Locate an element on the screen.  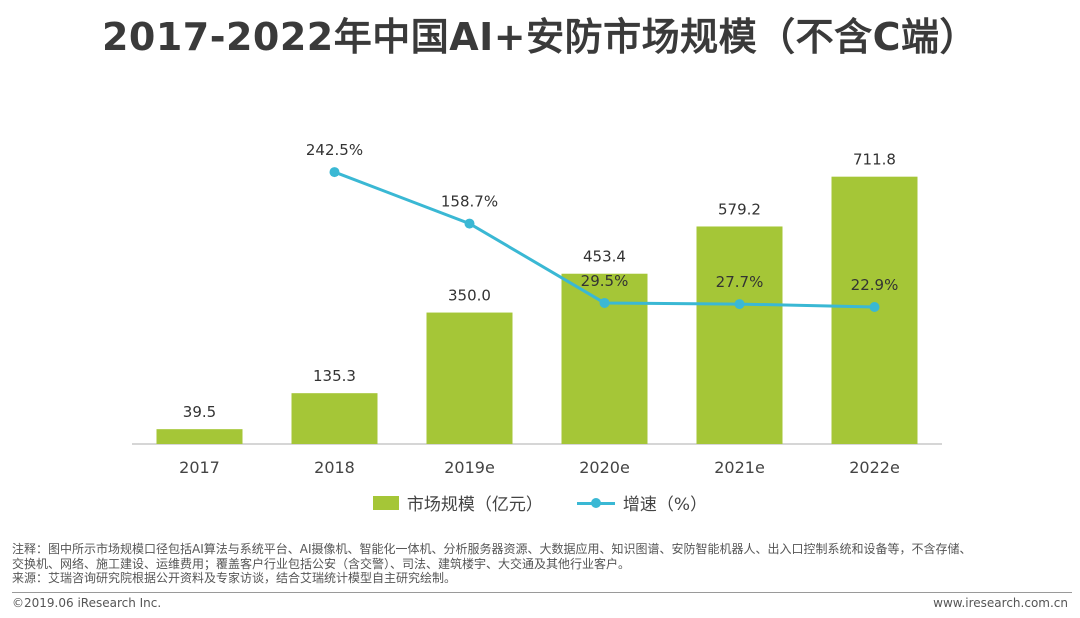
bar-label-2022e: 711.8 is located at coordinates (874, 160).